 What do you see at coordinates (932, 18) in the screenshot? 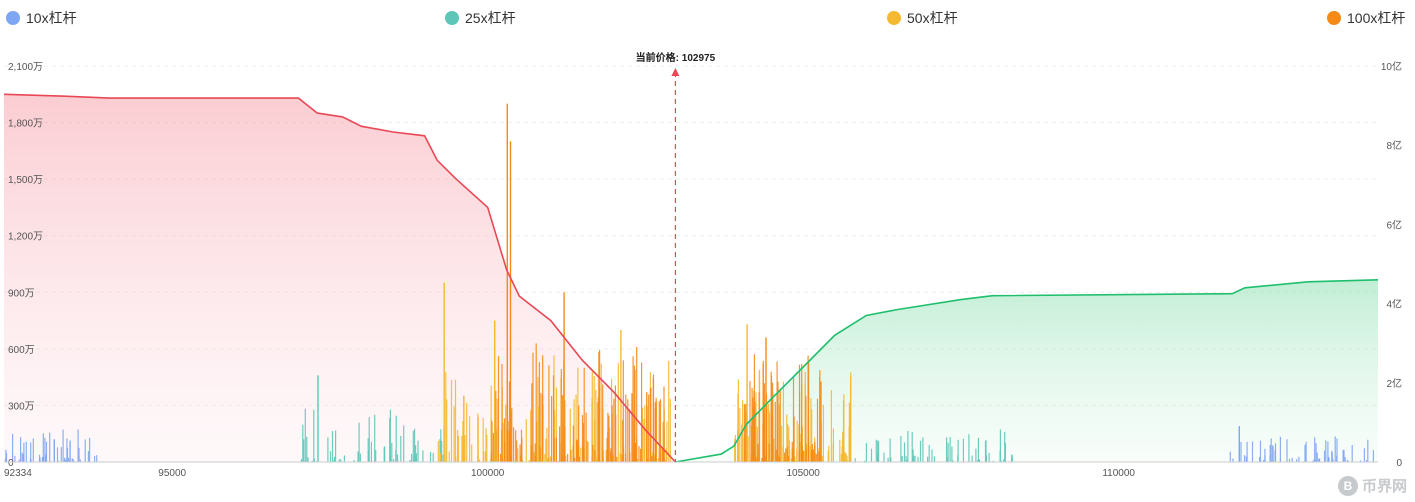
I see `legend-label: 50x杠杆` at bounding box center [932, 18].